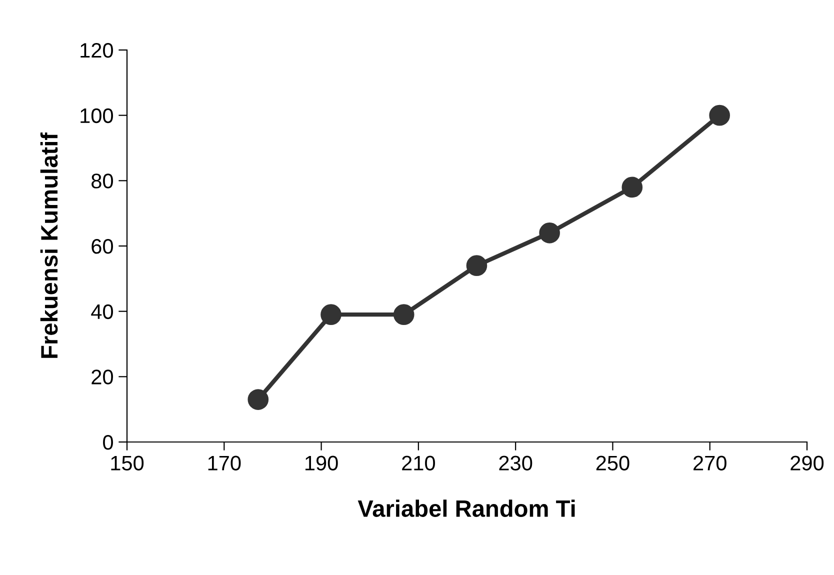  What do you see at coordinates (466, 508) in the screenshot?
I see `x-axis-title: Variabel Random Ti` at bounding box center [466, 508].